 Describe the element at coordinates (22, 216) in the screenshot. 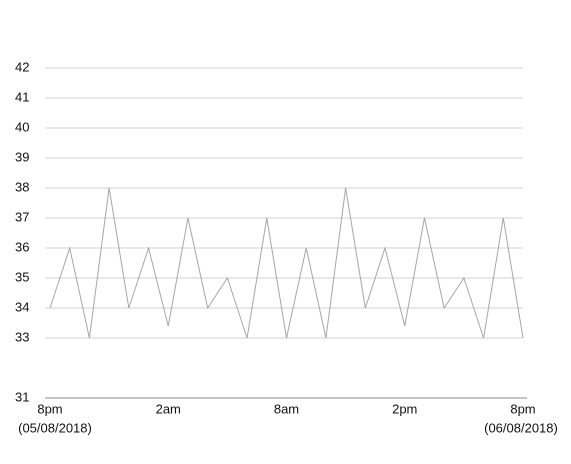

I see `y-tick-label: 37` at that location.